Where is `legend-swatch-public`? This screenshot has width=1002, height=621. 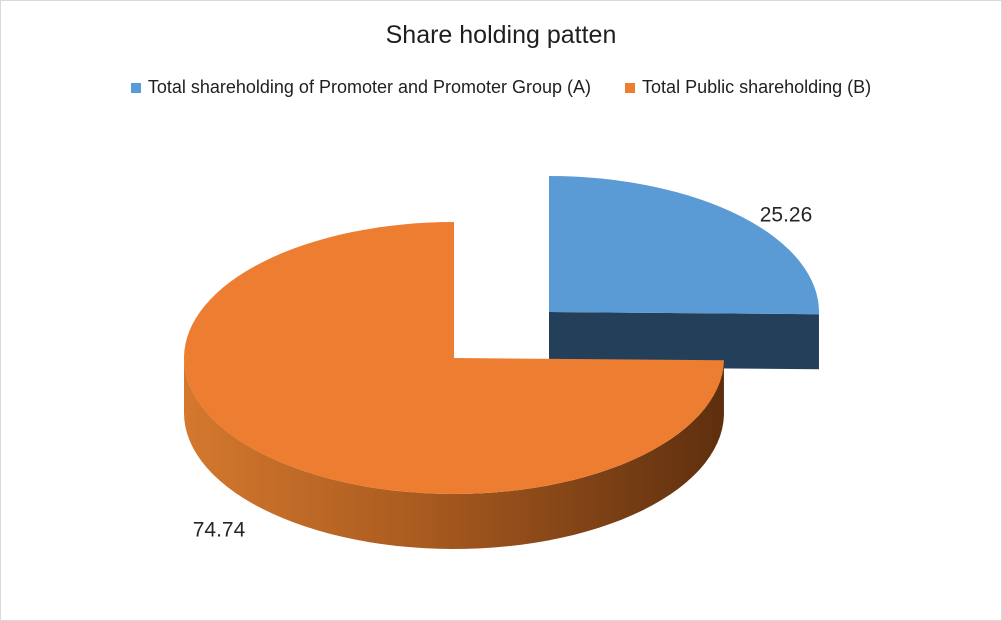
legend-swatch-public is located at coordinates (630, 87).